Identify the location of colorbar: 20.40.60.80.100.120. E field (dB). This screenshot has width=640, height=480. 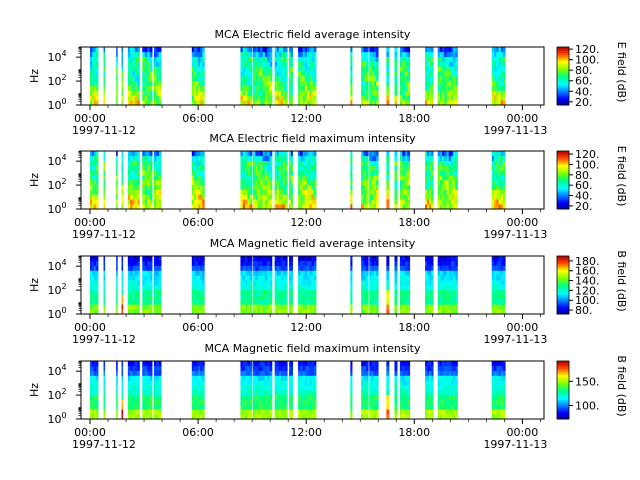
(592, 179).